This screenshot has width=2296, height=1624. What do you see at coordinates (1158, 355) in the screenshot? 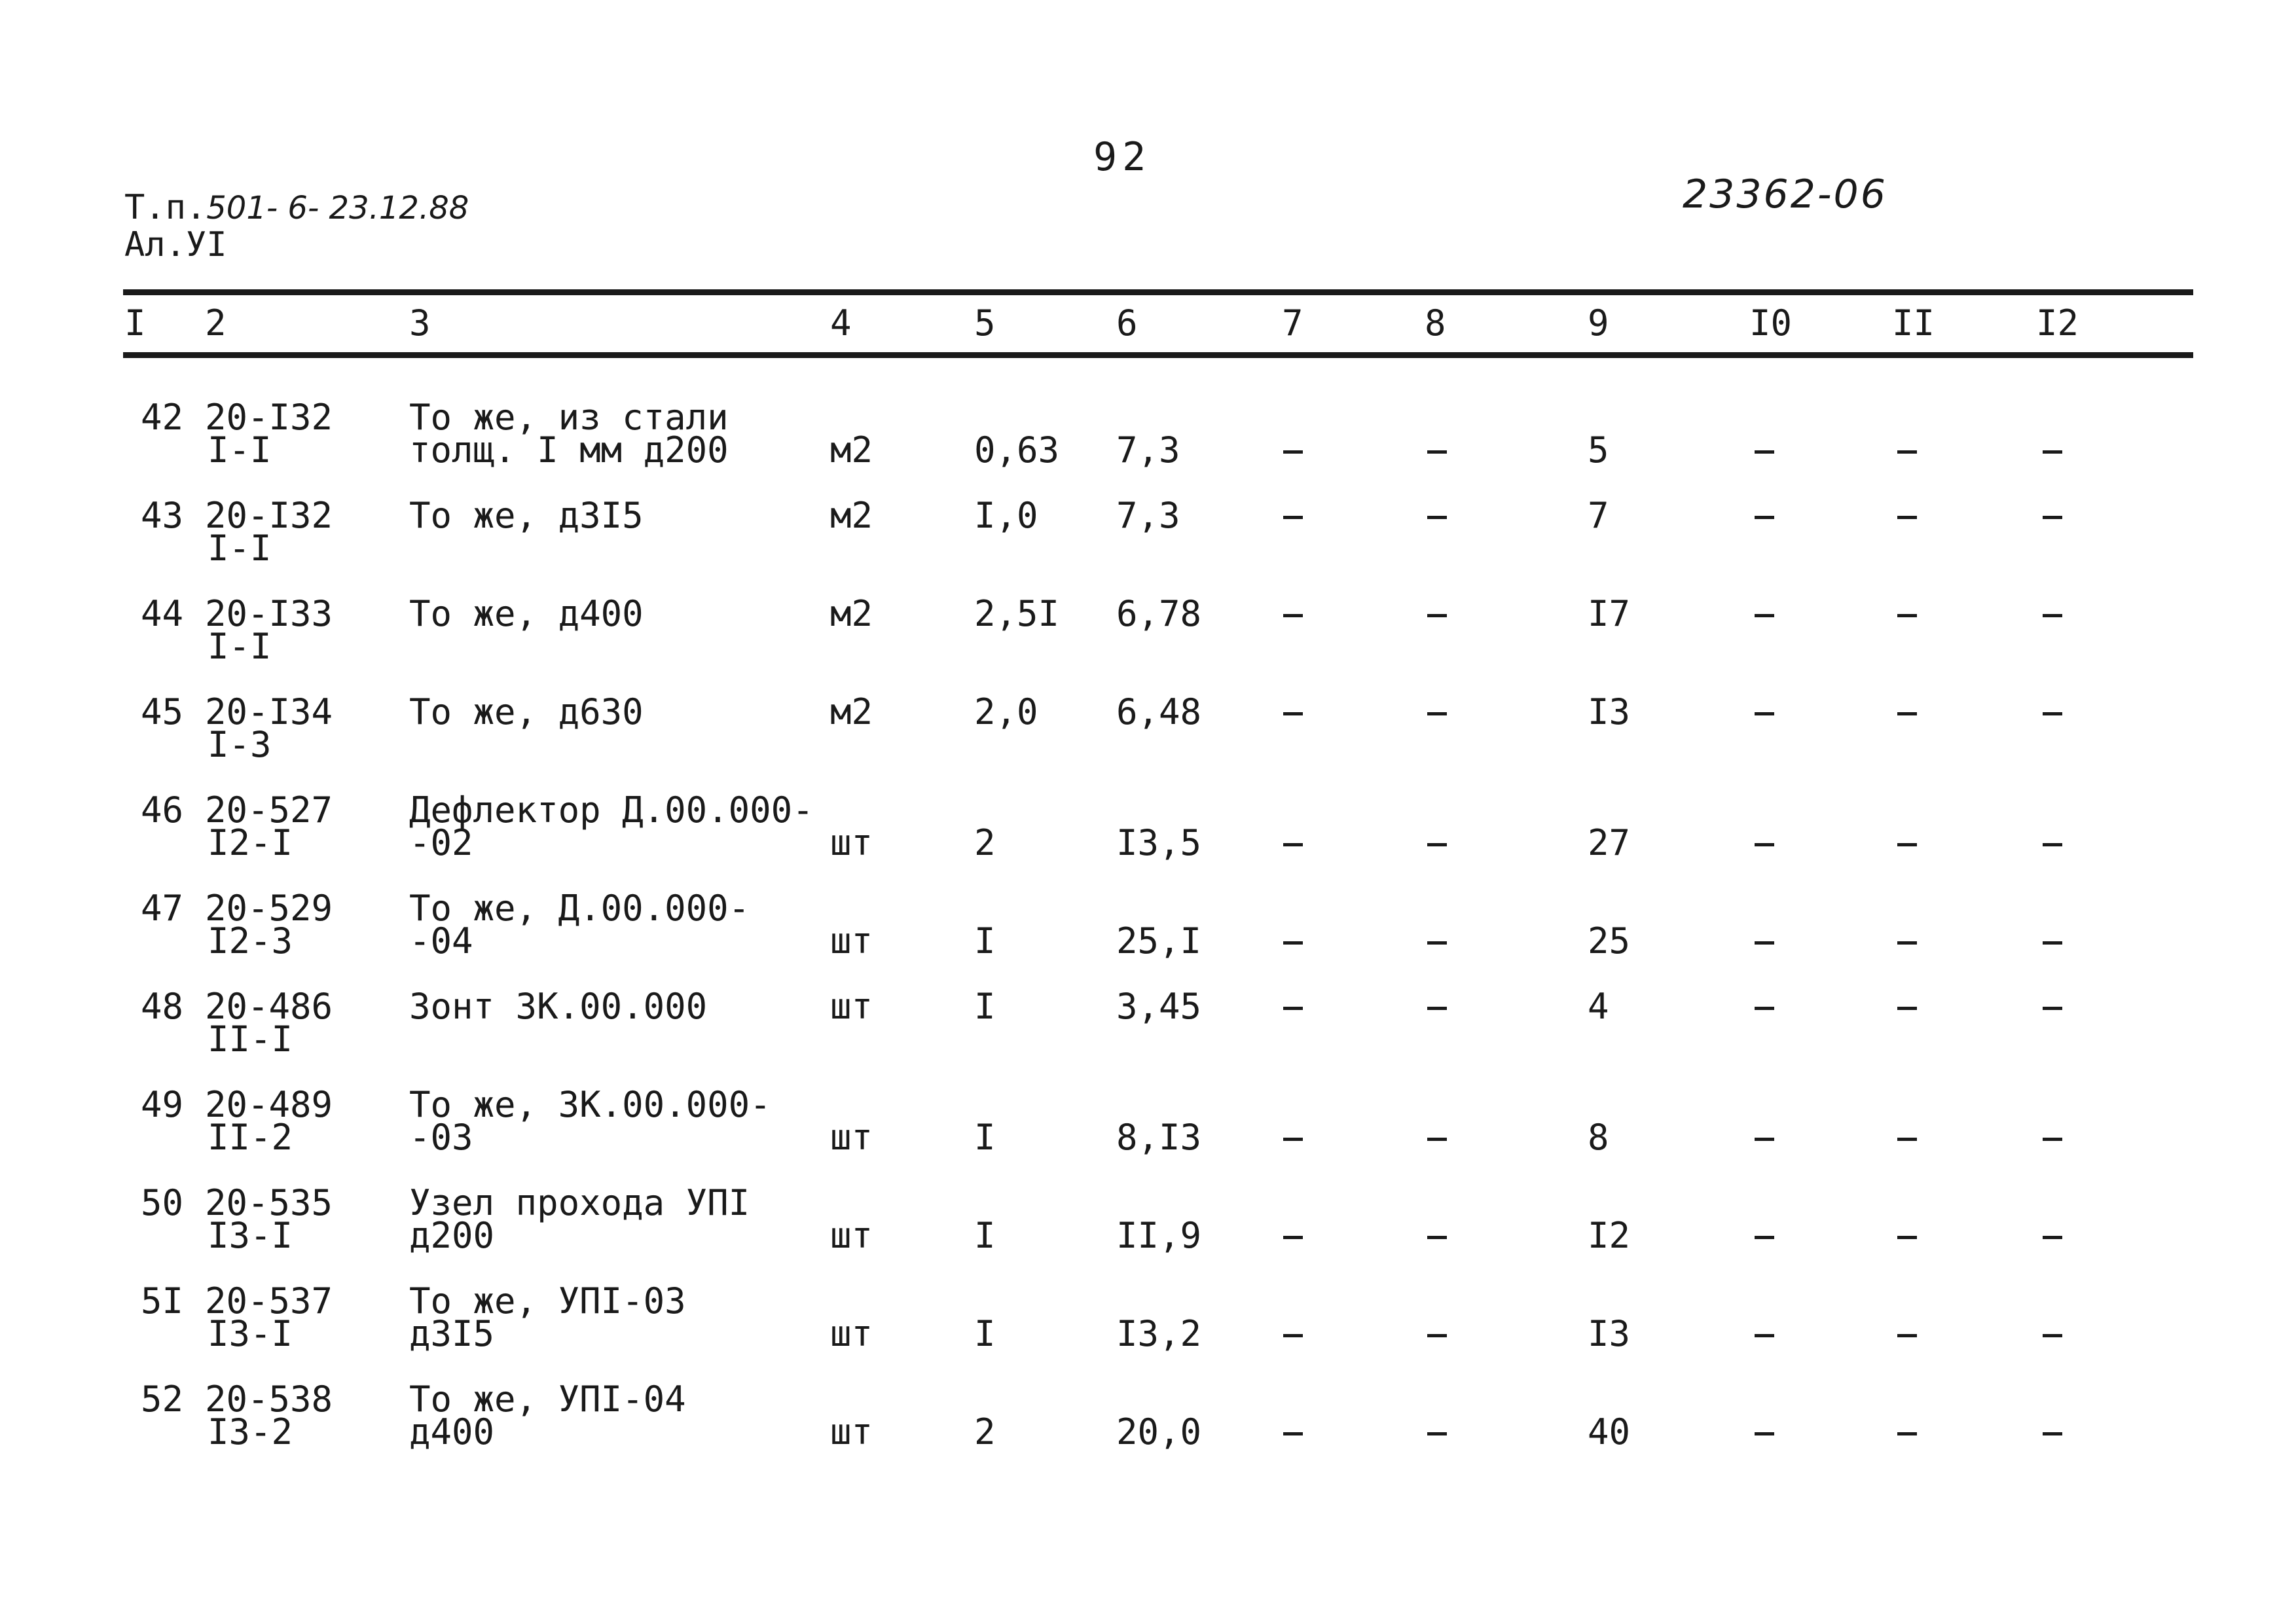
I see `table-header-rule` at bounding box center [1158, 355].